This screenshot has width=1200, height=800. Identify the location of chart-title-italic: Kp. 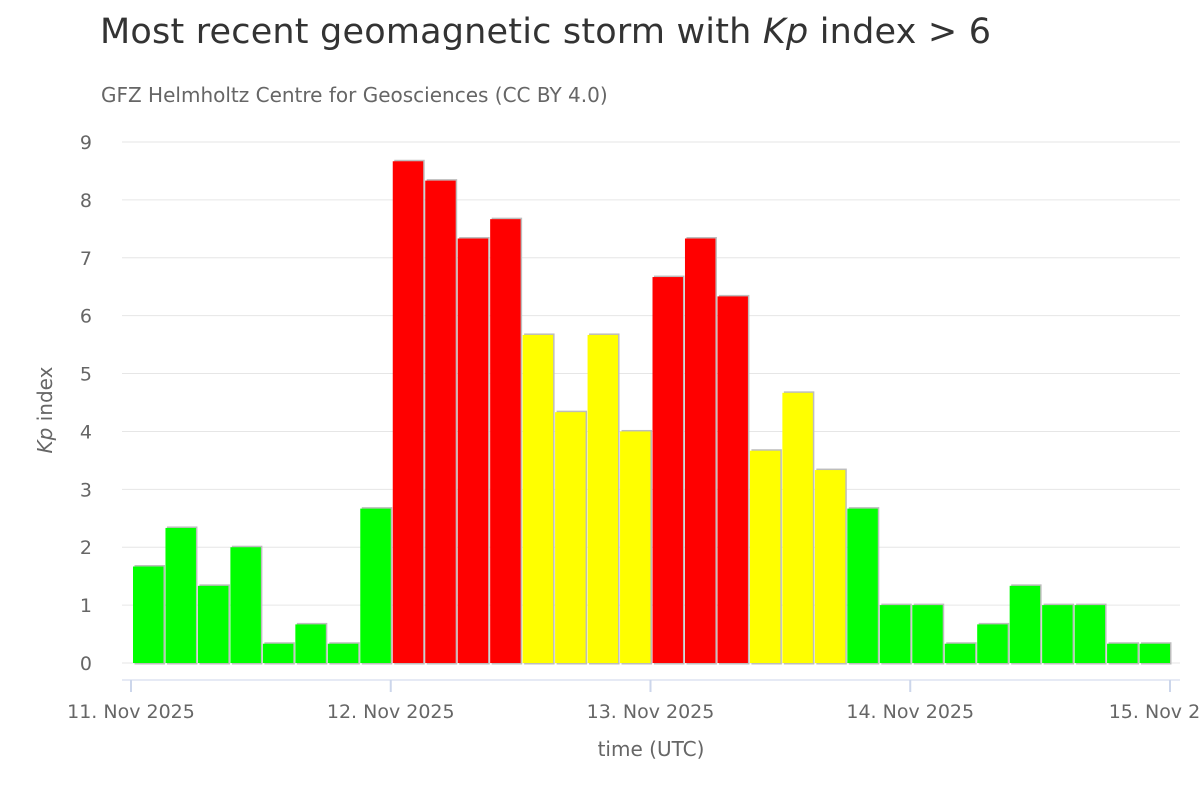
(785, 32).